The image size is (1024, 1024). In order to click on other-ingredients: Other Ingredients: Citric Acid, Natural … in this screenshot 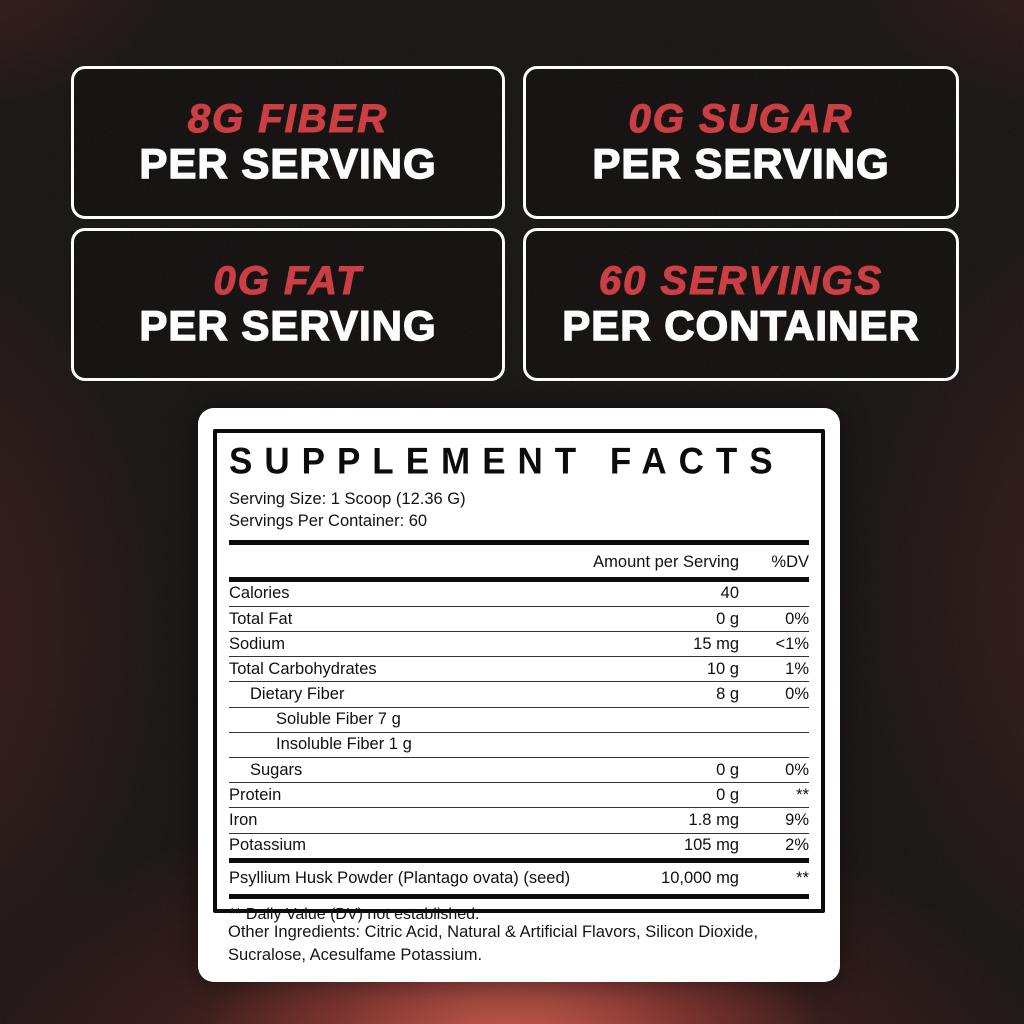, I will do `click(493, 944)`.